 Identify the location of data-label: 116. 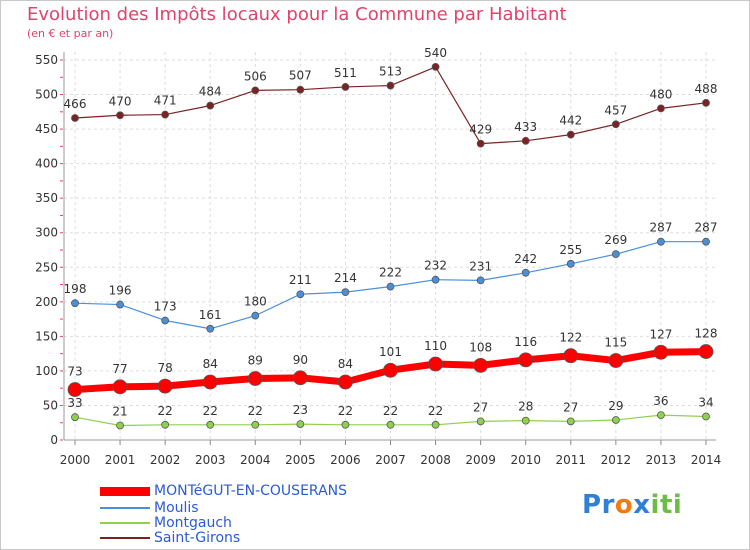
(525, 342).